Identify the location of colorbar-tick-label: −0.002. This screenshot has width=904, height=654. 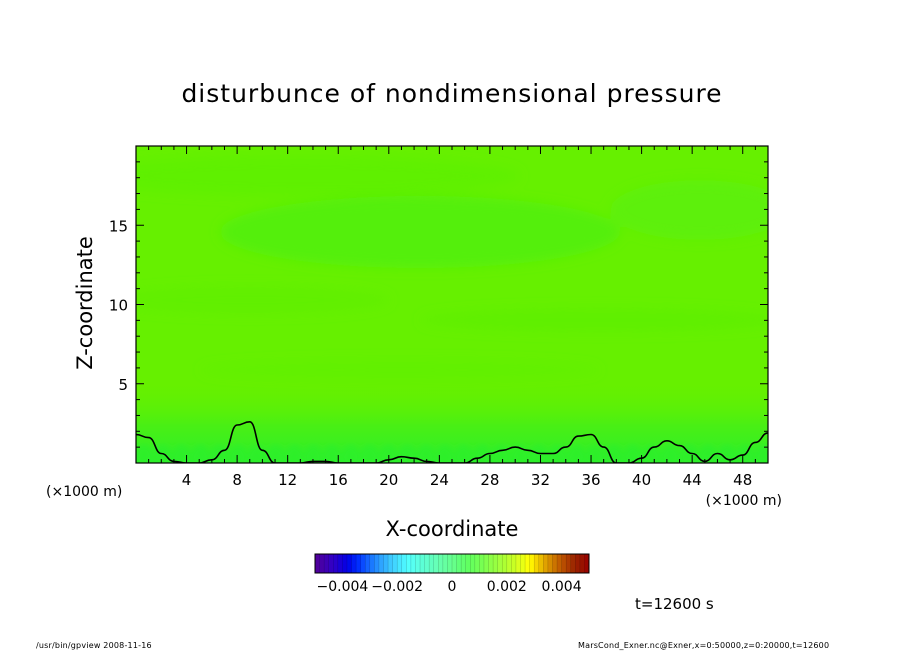
(397, 587).